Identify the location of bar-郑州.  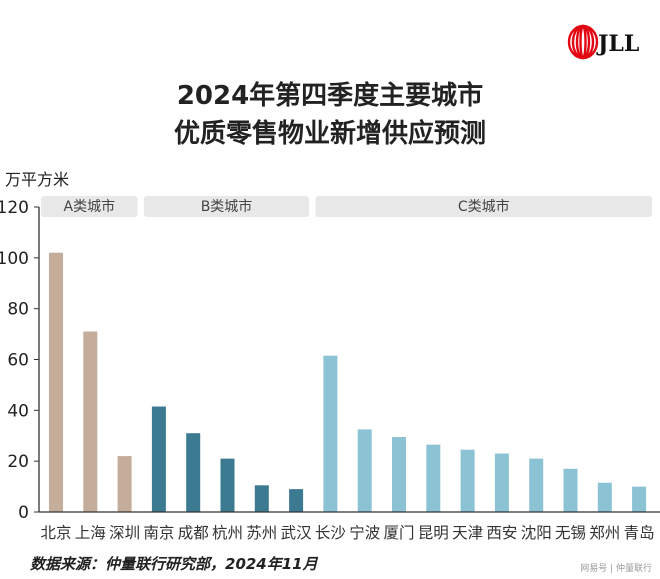
(604, 497).